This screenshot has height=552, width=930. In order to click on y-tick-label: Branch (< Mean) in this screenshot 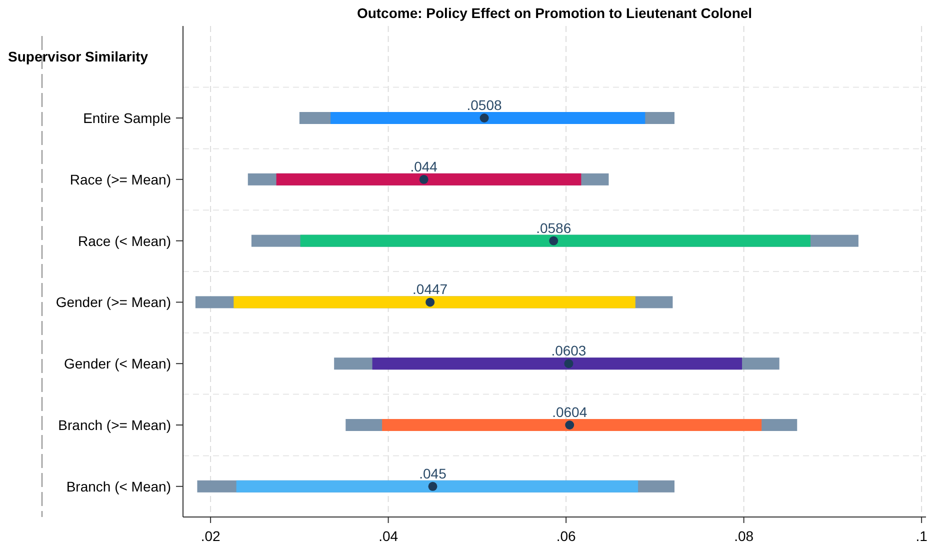, I will do `click(118, 486)`.